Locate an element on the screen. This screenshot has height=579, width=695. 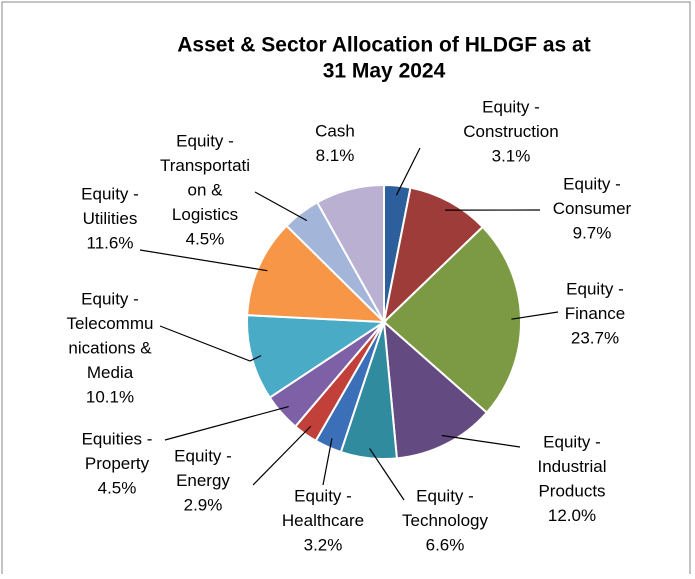
category-label: Construction is located at coordinates (510, 131).